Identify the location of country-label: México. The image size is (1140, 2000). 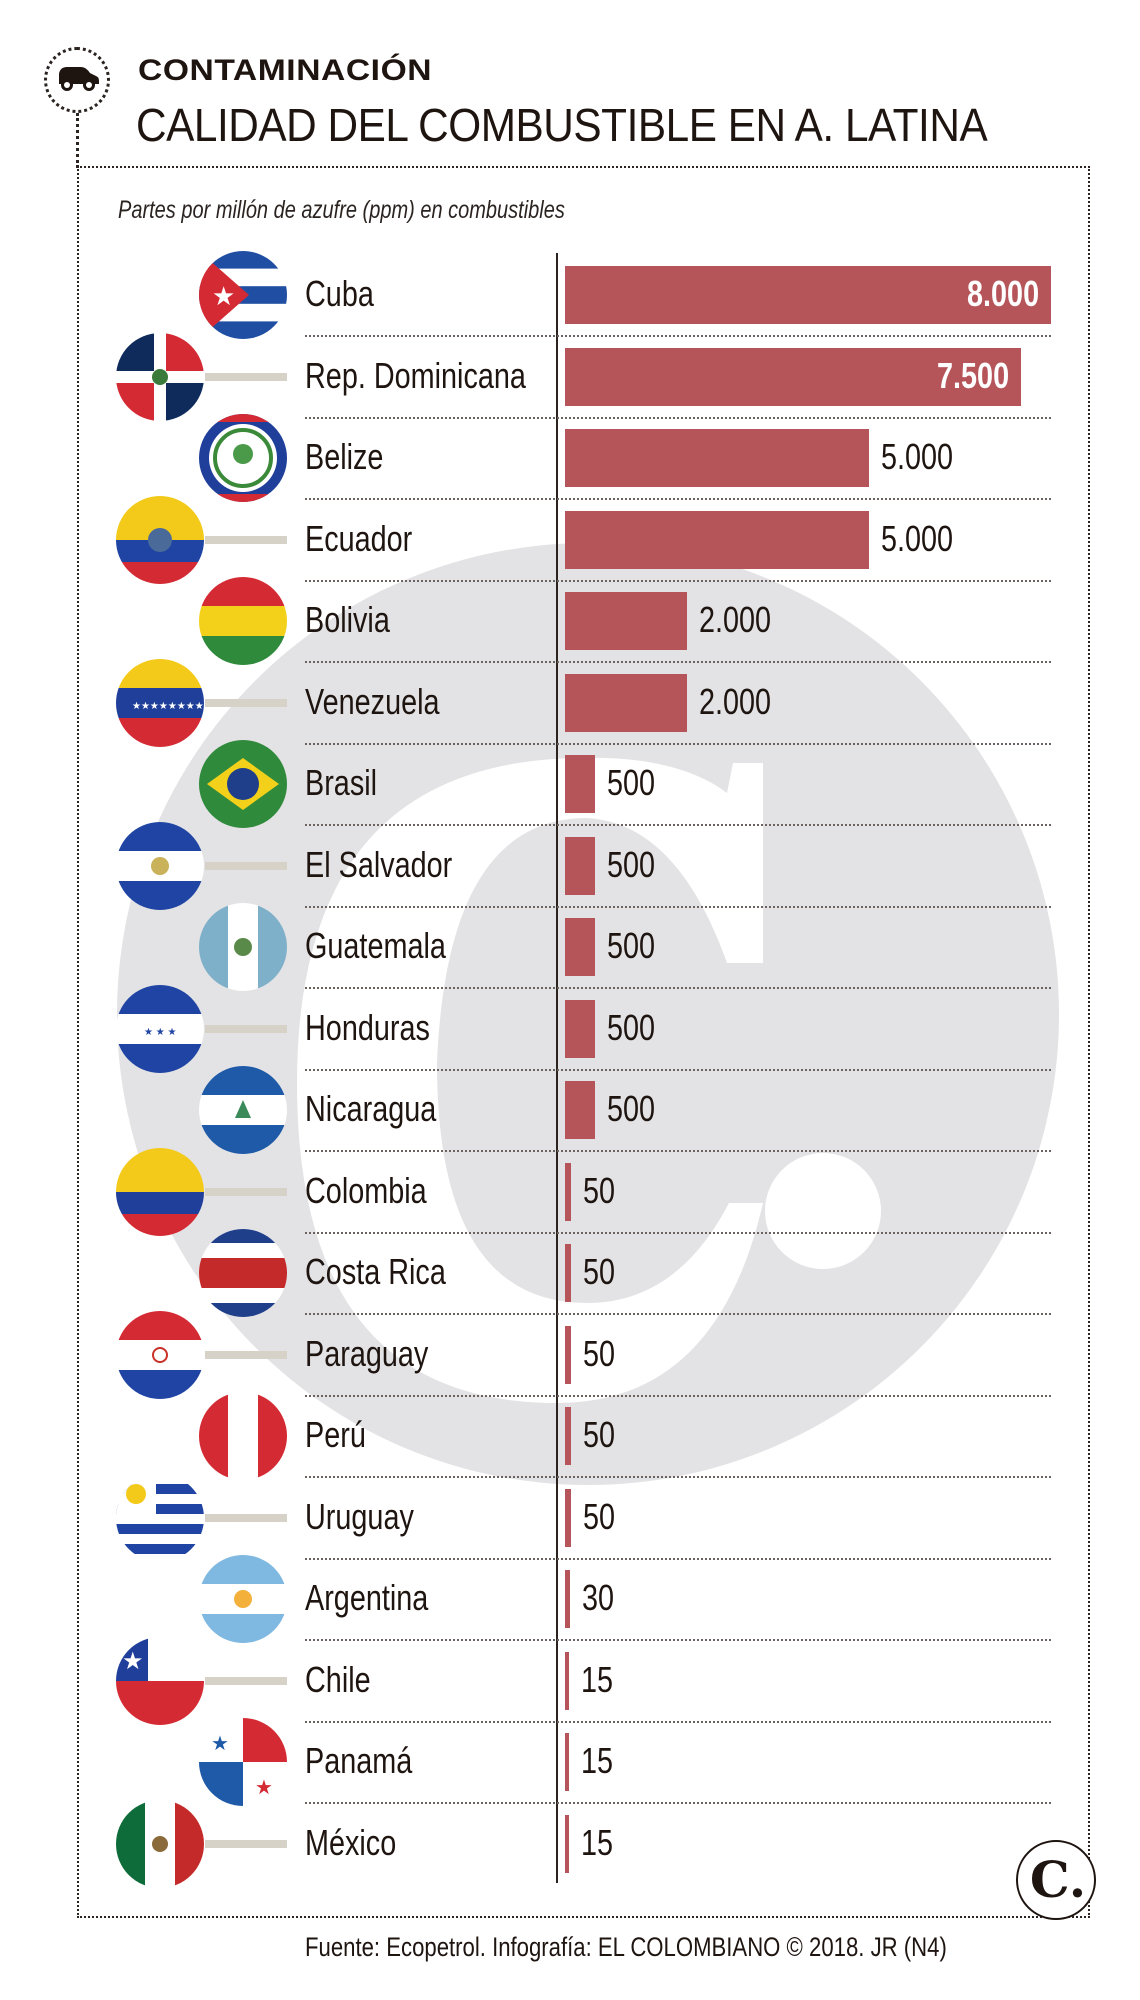
(351, 1842).